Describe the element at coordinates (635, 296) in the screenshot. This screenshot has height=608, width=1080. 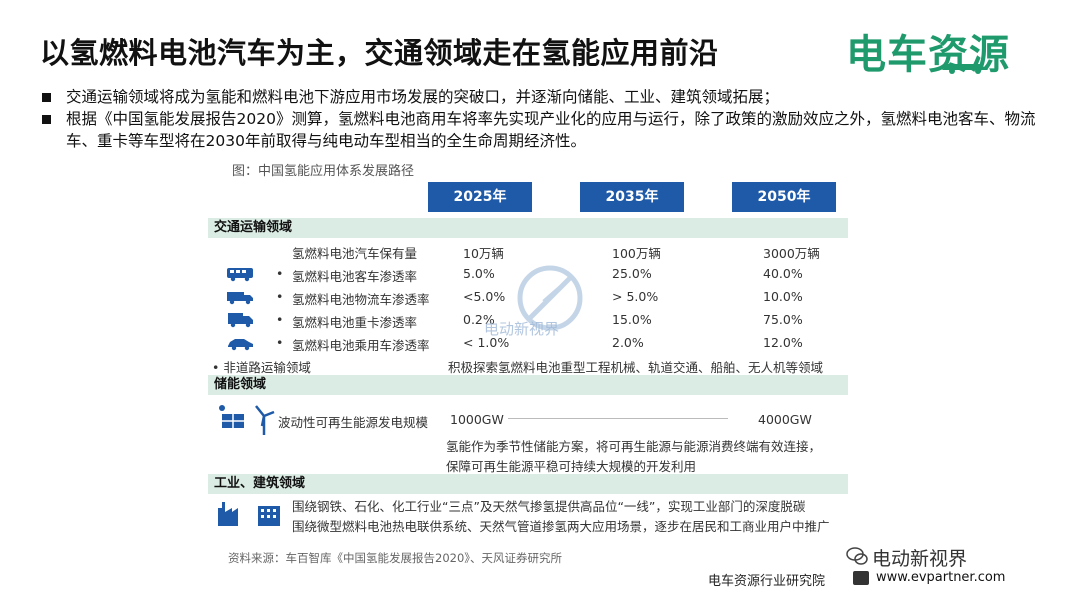
I see `value-2035: > 5.0%` at that location.